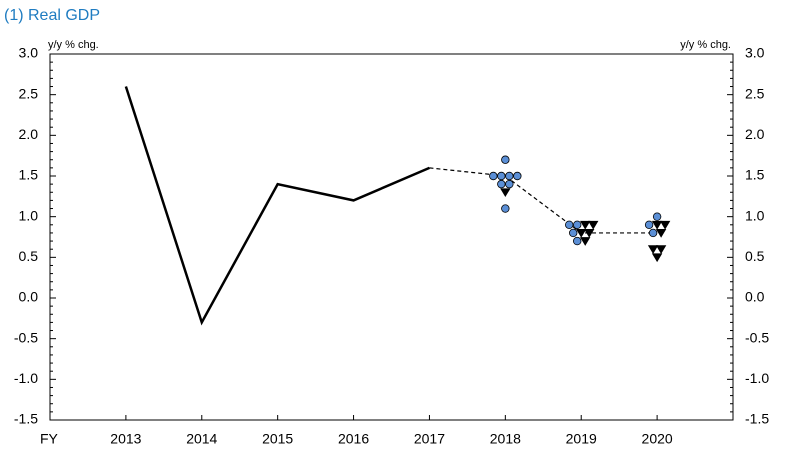 The height and width of the screenshot is (455, 799). What do you see at coordinates (26, 378) in the screenshot?
I see `y-tick-label: -1.0` at bounding box center [26, 378].